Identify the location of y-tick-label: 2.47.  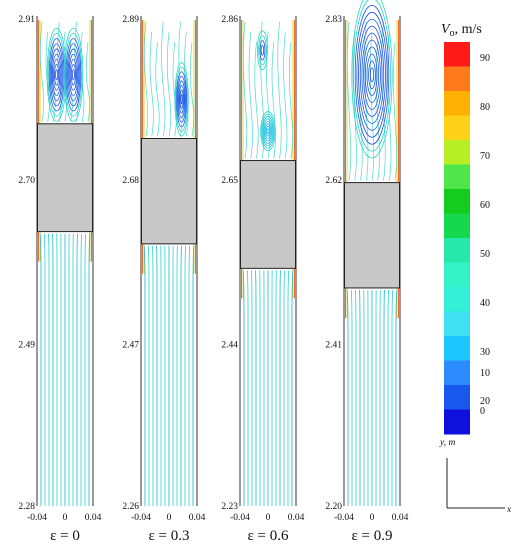
(130, 345).